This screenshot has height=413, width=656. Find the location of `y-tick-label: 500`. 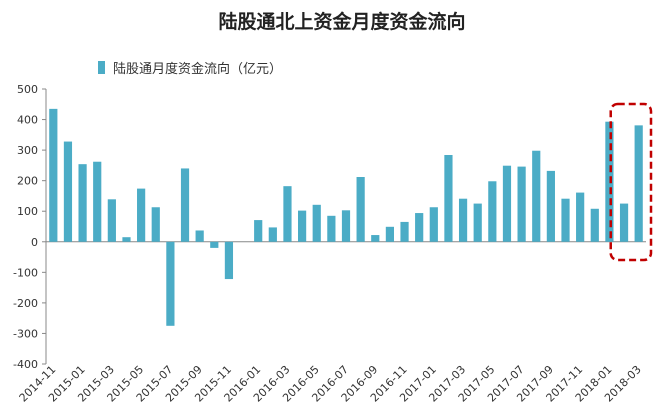

y-tick-label: 500 is located at coordinates (27, 89).